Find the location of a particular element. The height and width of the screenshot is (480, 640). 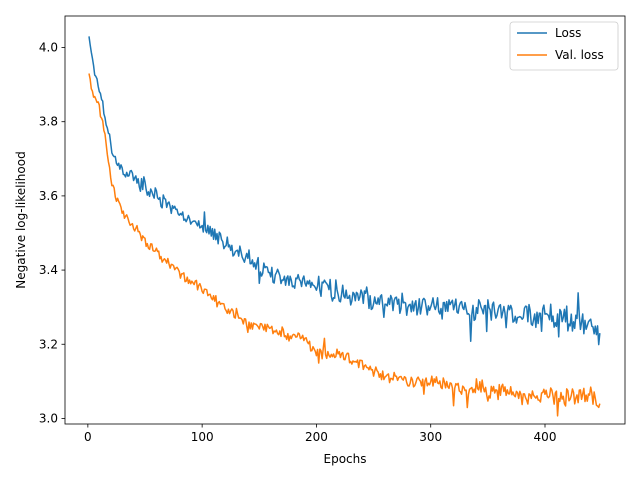

x-axis: 0 100 200 300 400 is located at coordinates (320, 434).